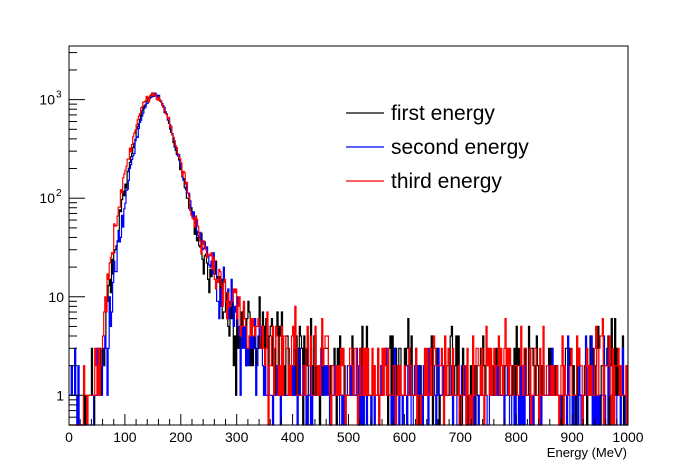 The image size is (698, 473). What do you see at coordinates (461, 437) in the screenshot?
I see `x-tick-label: 700` at bounding box center [461, 437].